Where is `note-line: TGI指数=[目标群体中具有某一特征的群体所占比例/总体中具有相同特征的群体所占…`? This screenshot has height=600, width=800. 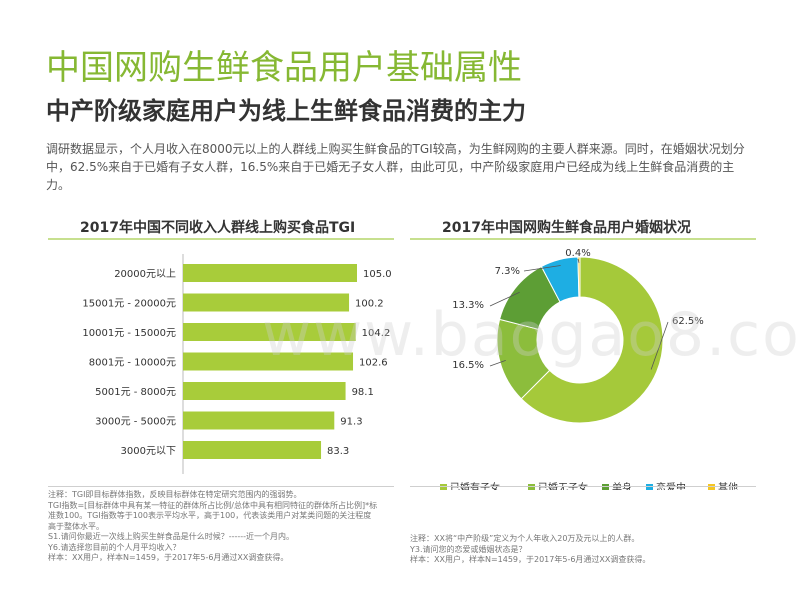 note-line: TGI指数=[目标群体中具有某一特征的群体所占比例/总体中具有相同特征的群体所占… is located at coordinates (213, 515).